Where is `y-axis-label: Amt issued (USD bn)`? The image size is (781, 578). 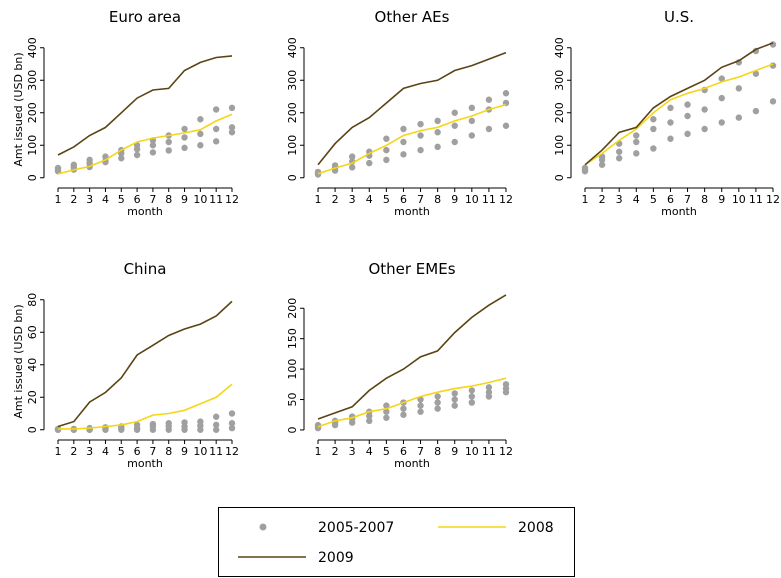 y-axis-label: Amt issued (USD bn) is located at coordinates (18, 109).